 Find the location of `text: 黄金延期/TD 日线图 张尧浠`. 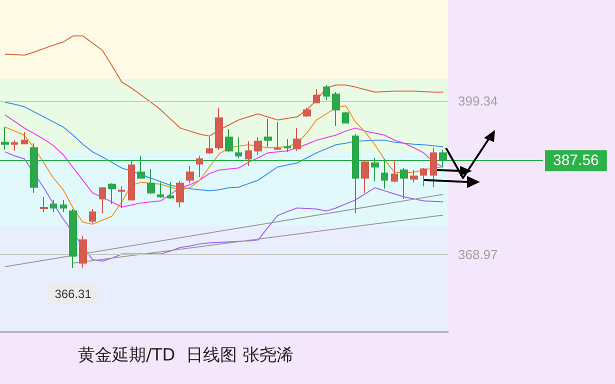

text: 黄金延期/TD 日线图 张尧浠 is located at coordinates (186, 356).